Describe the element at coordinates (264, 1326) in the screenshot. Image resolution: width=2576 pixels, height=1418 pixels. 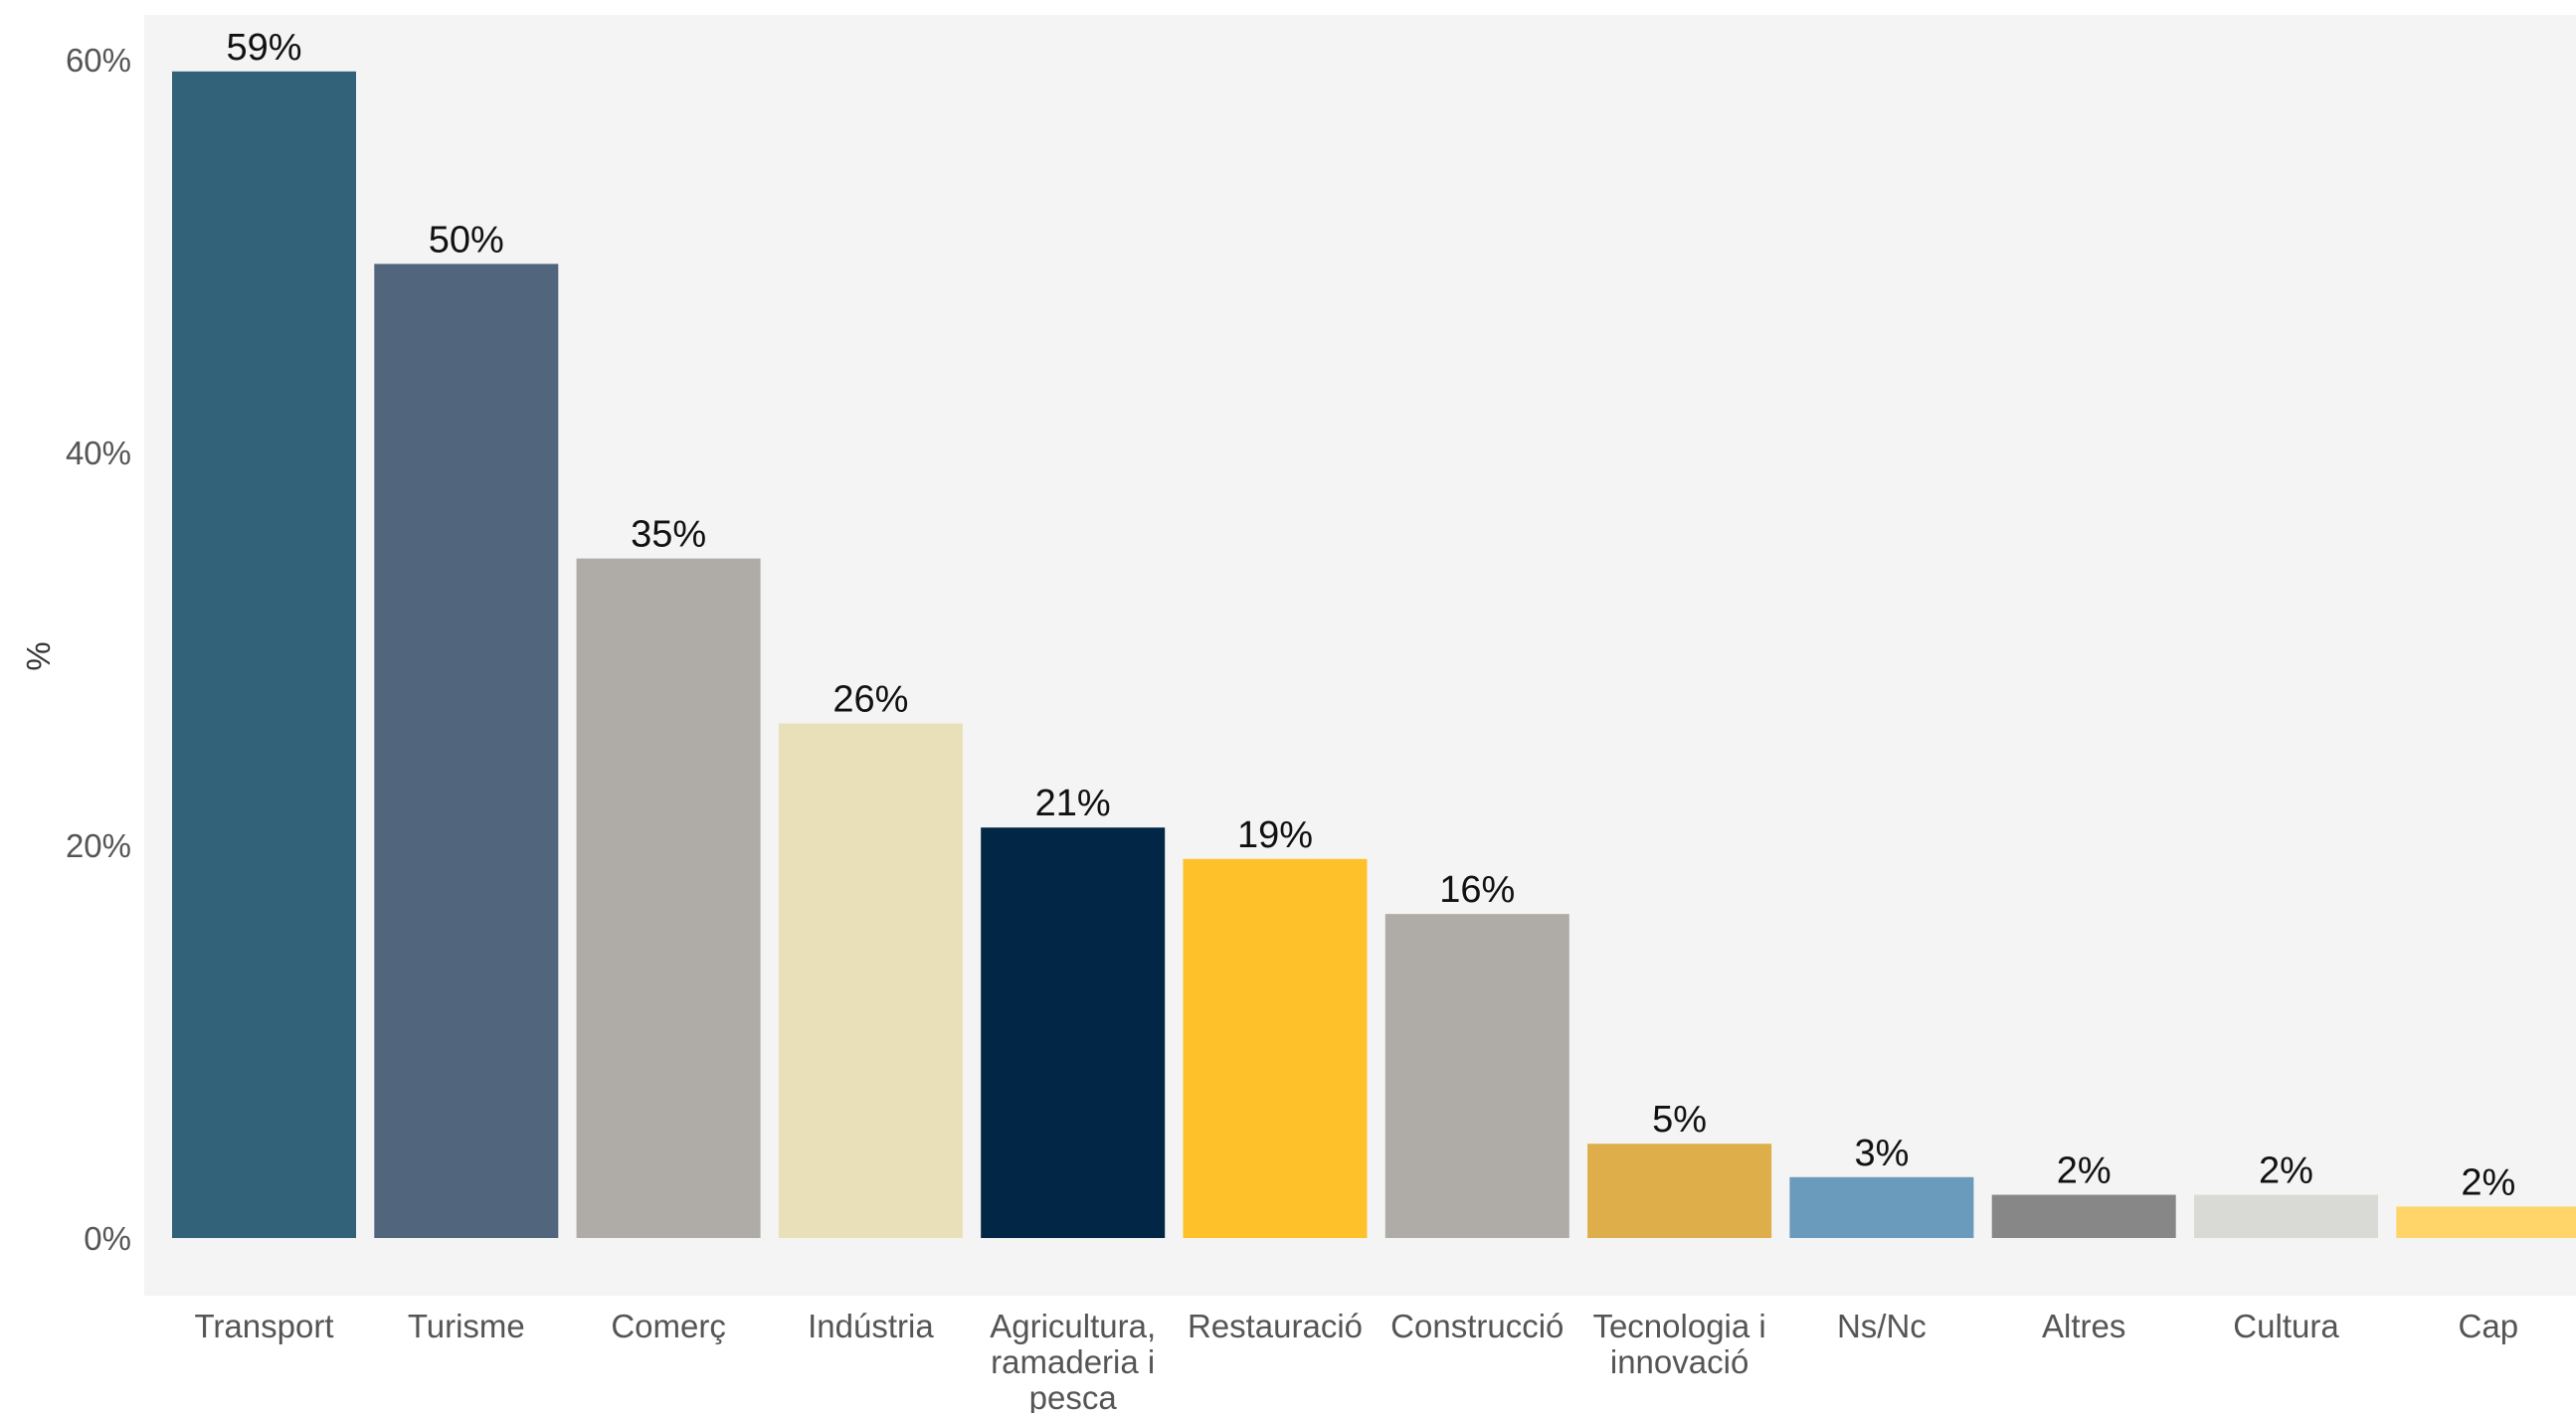
I see `x-tick-label: Transport` at that location.